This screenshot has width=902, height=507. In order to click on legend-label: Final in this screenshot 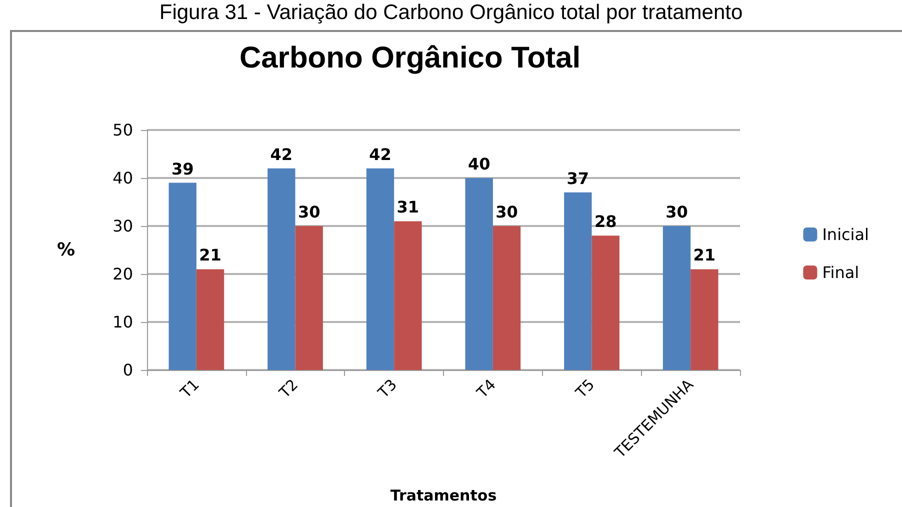, I will do `click(841, 272)`.